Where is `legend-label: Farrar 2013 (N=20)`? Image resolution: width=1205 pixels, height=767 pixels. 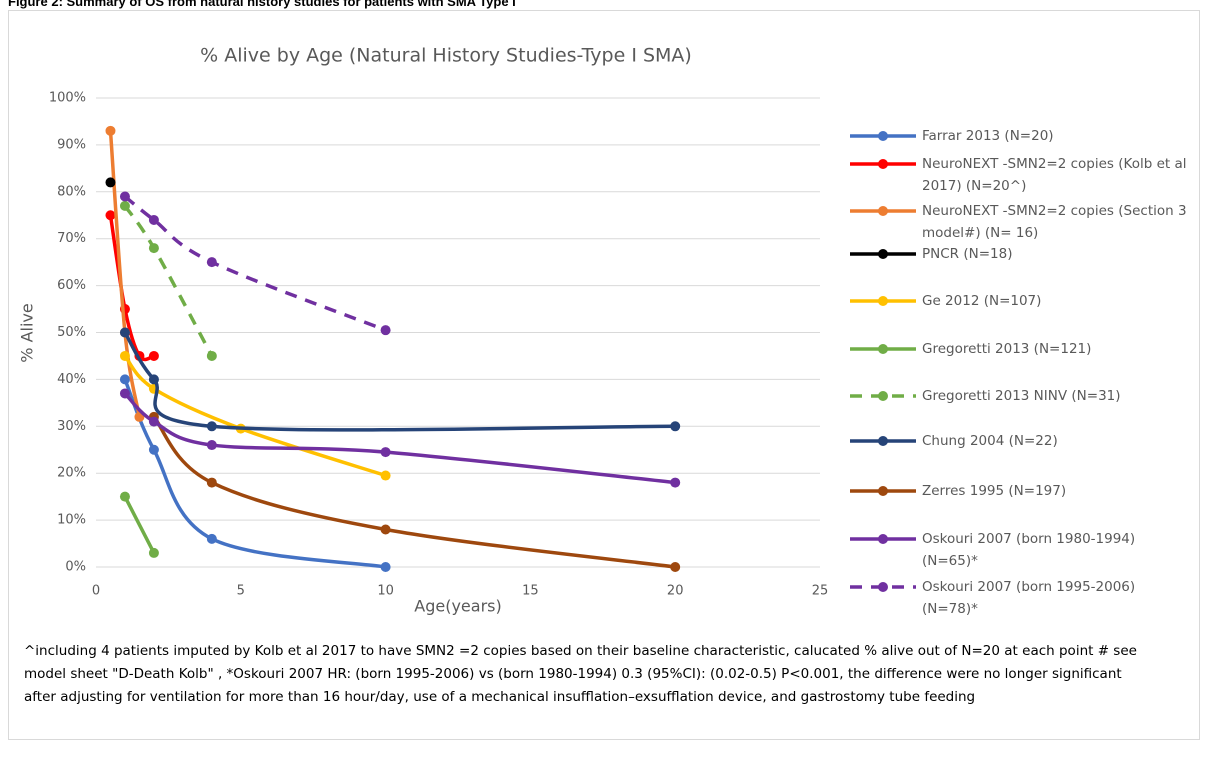
legend-label: Farrar 2013 (N=20) is located at coordinates (988, 136).